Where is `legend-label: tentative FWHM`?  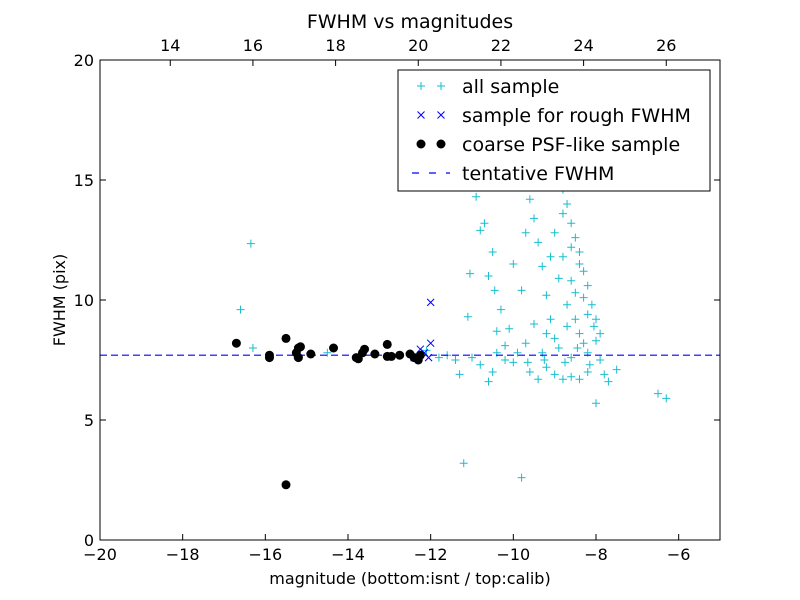 legend-label: tentative FWHM is located at coordinates (538, 174).